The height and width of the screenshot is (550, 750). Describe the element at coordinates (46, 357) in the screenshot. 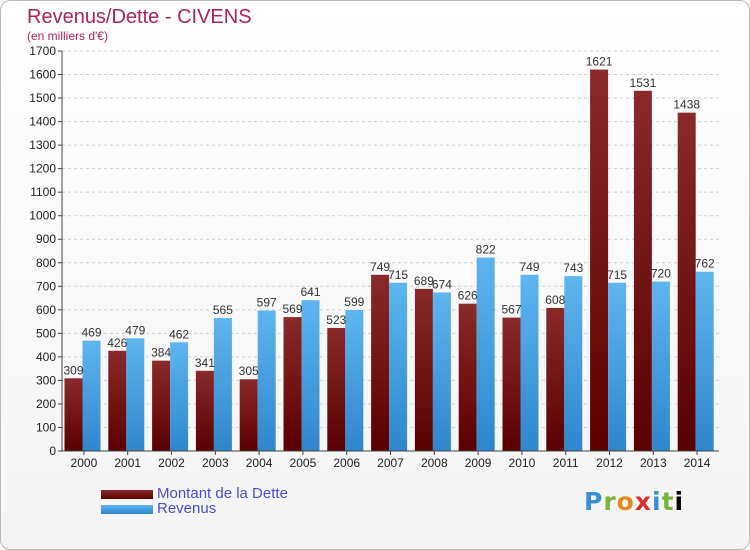

I see `y-tick-label: 400` at that location.